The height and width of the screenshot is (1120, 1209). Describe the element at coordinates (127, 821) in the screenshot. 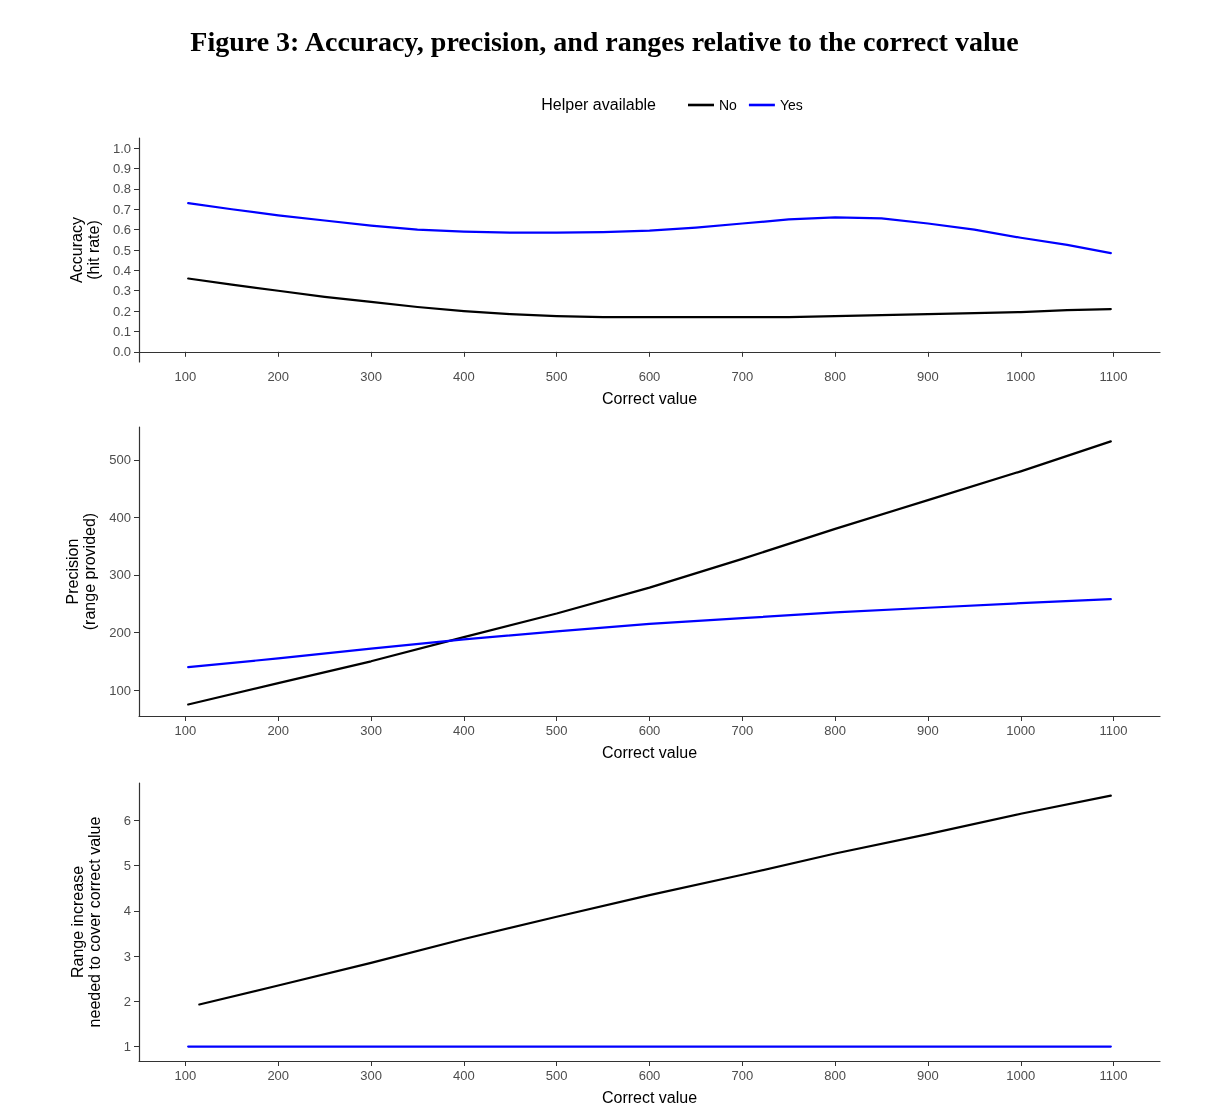

I see `y-tick-label: 6` at that location.